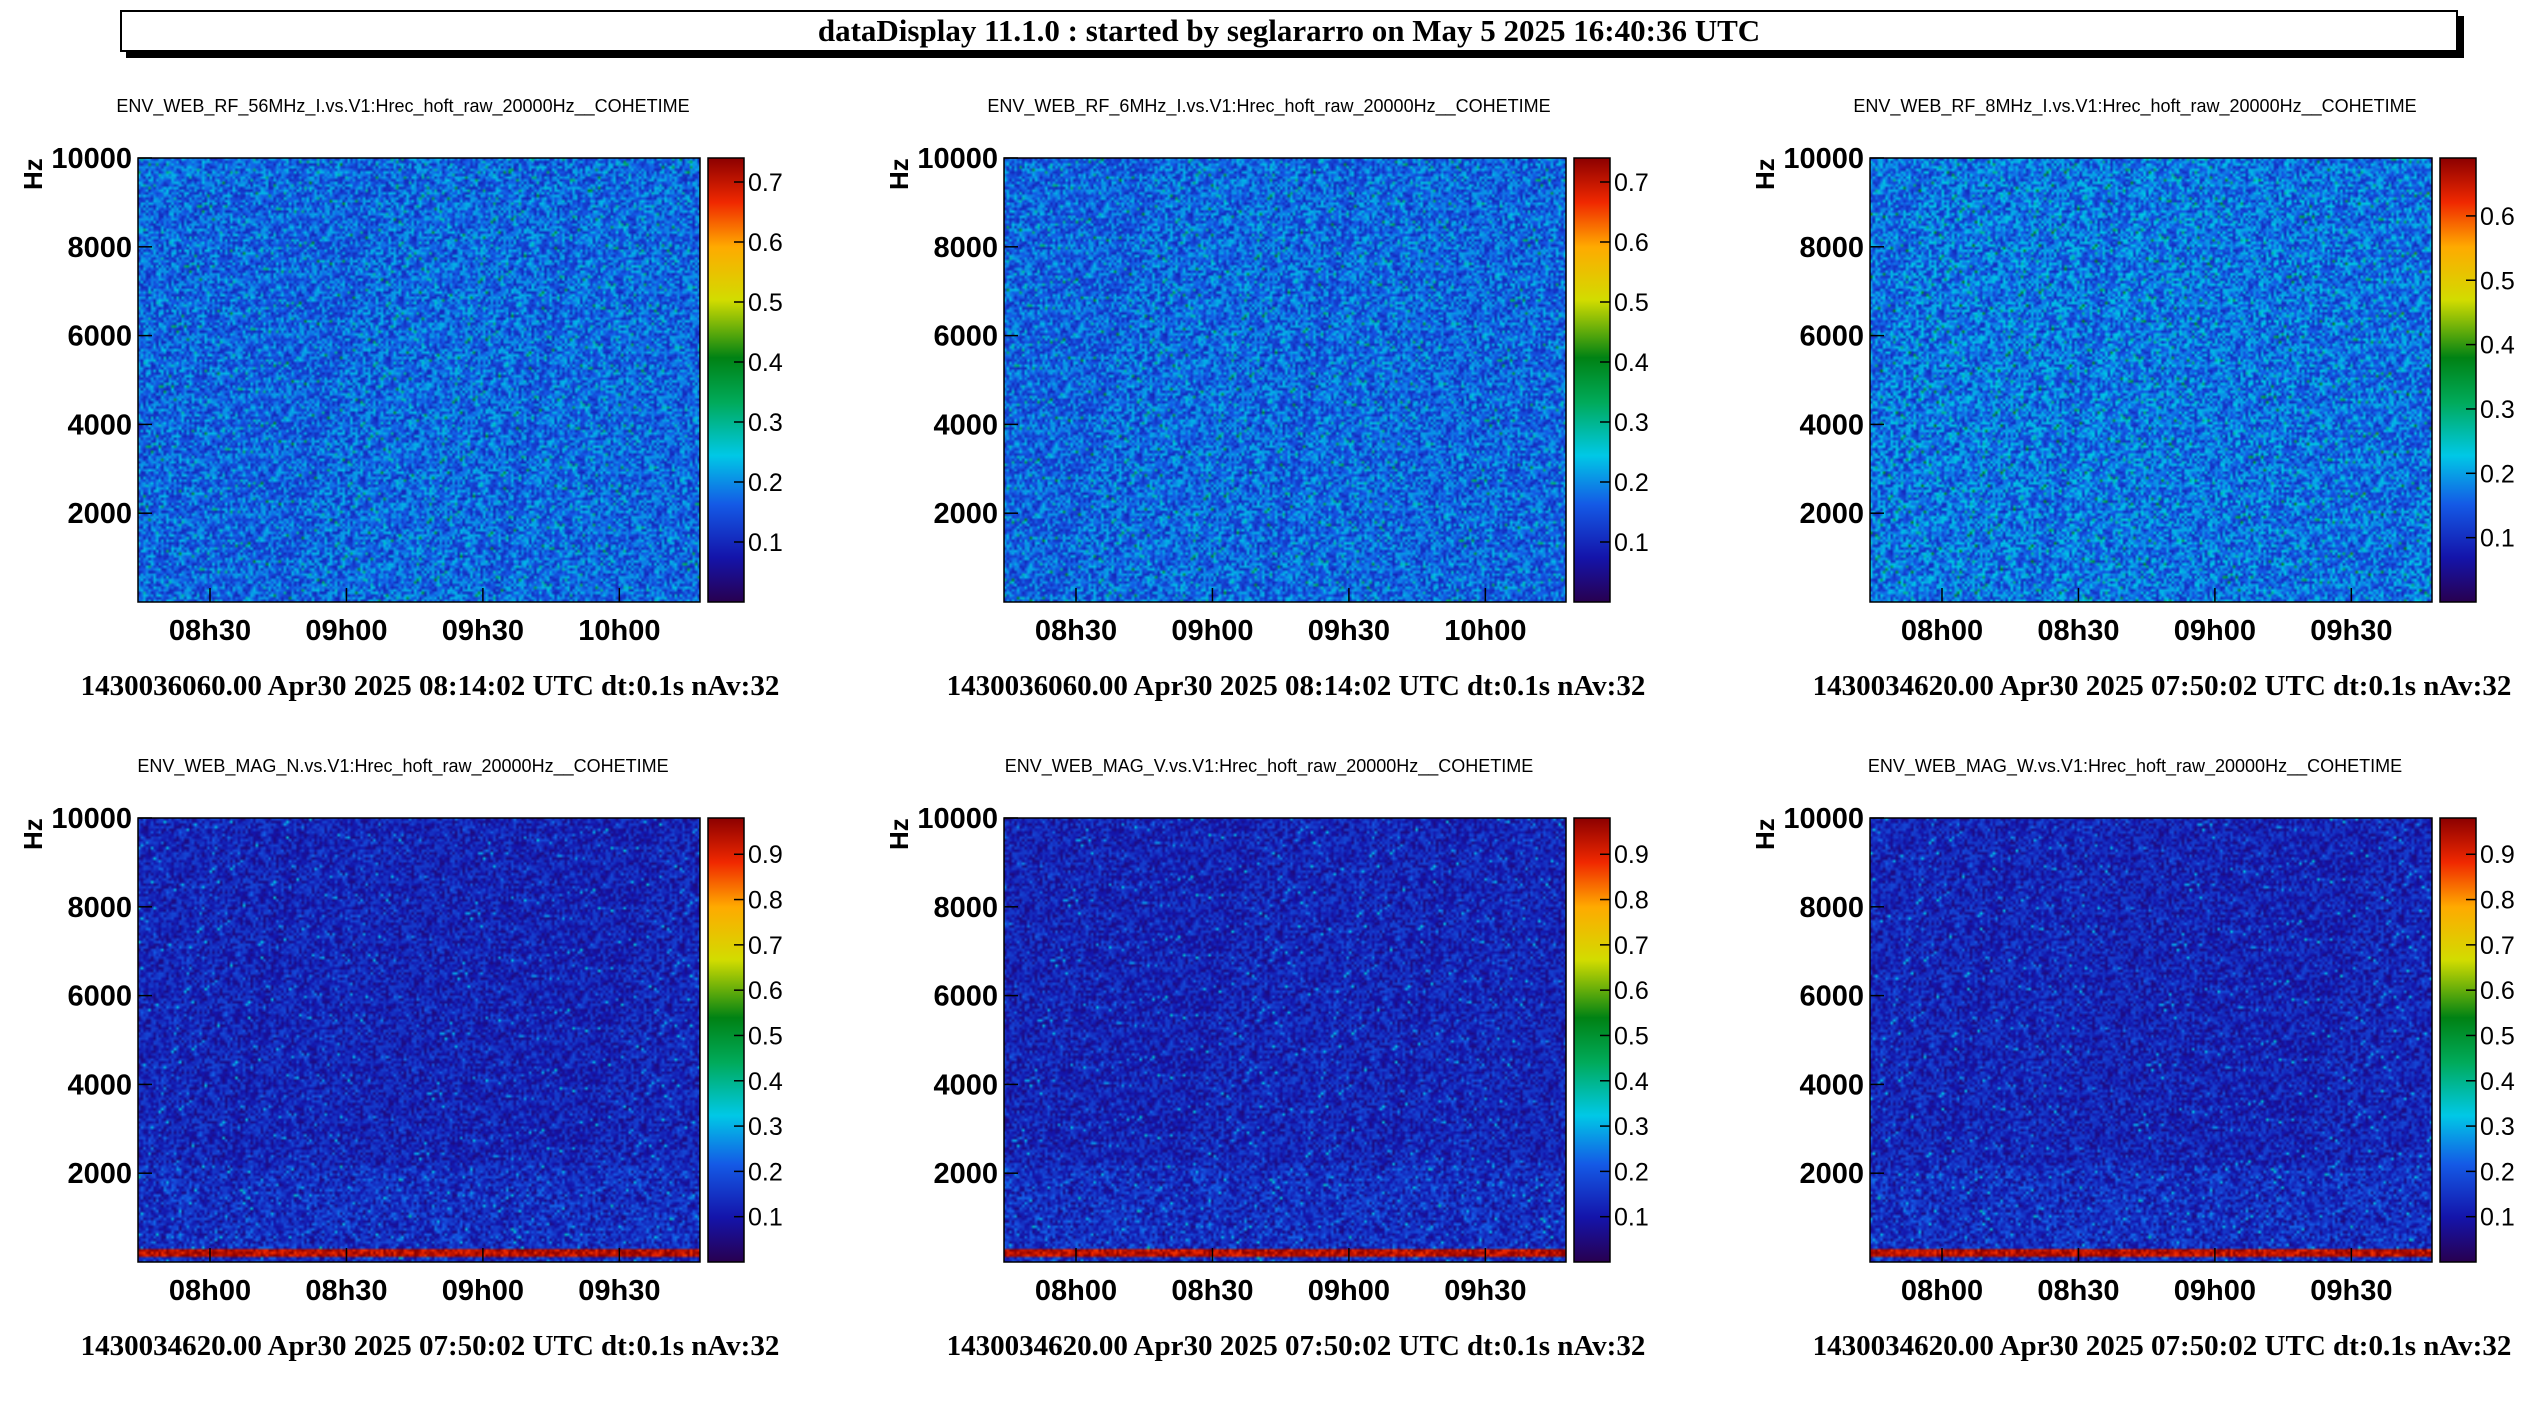 This screenshot has height=1410, width=2540. I want to click on x-tick-label: 10h00, so click(1485, 631).